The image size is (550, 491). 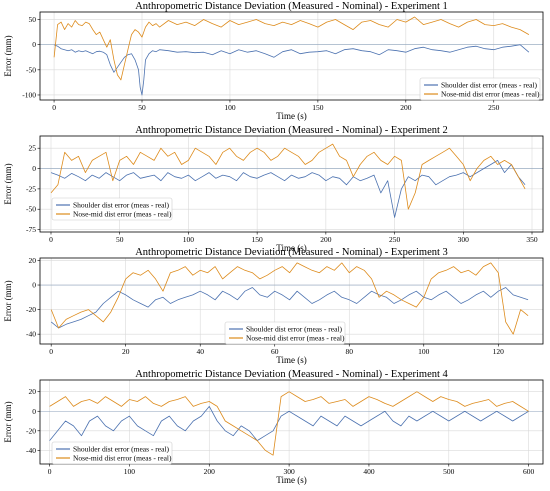 What do you see at coordinates (369, 471) in the screenshot?
I see `x-tick-label: 400` at bounding box center [369, 471].